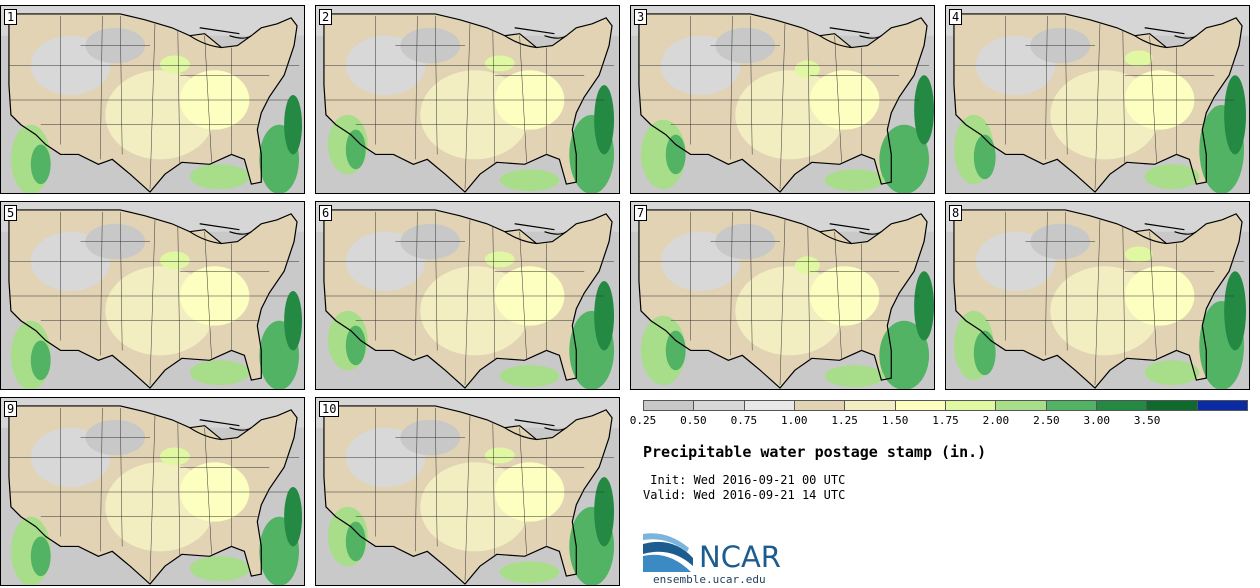  What do you see at coordinates (641, 17) in the screenshot?
I see `panel-number-label: 3` at bounding box center [641, 17].